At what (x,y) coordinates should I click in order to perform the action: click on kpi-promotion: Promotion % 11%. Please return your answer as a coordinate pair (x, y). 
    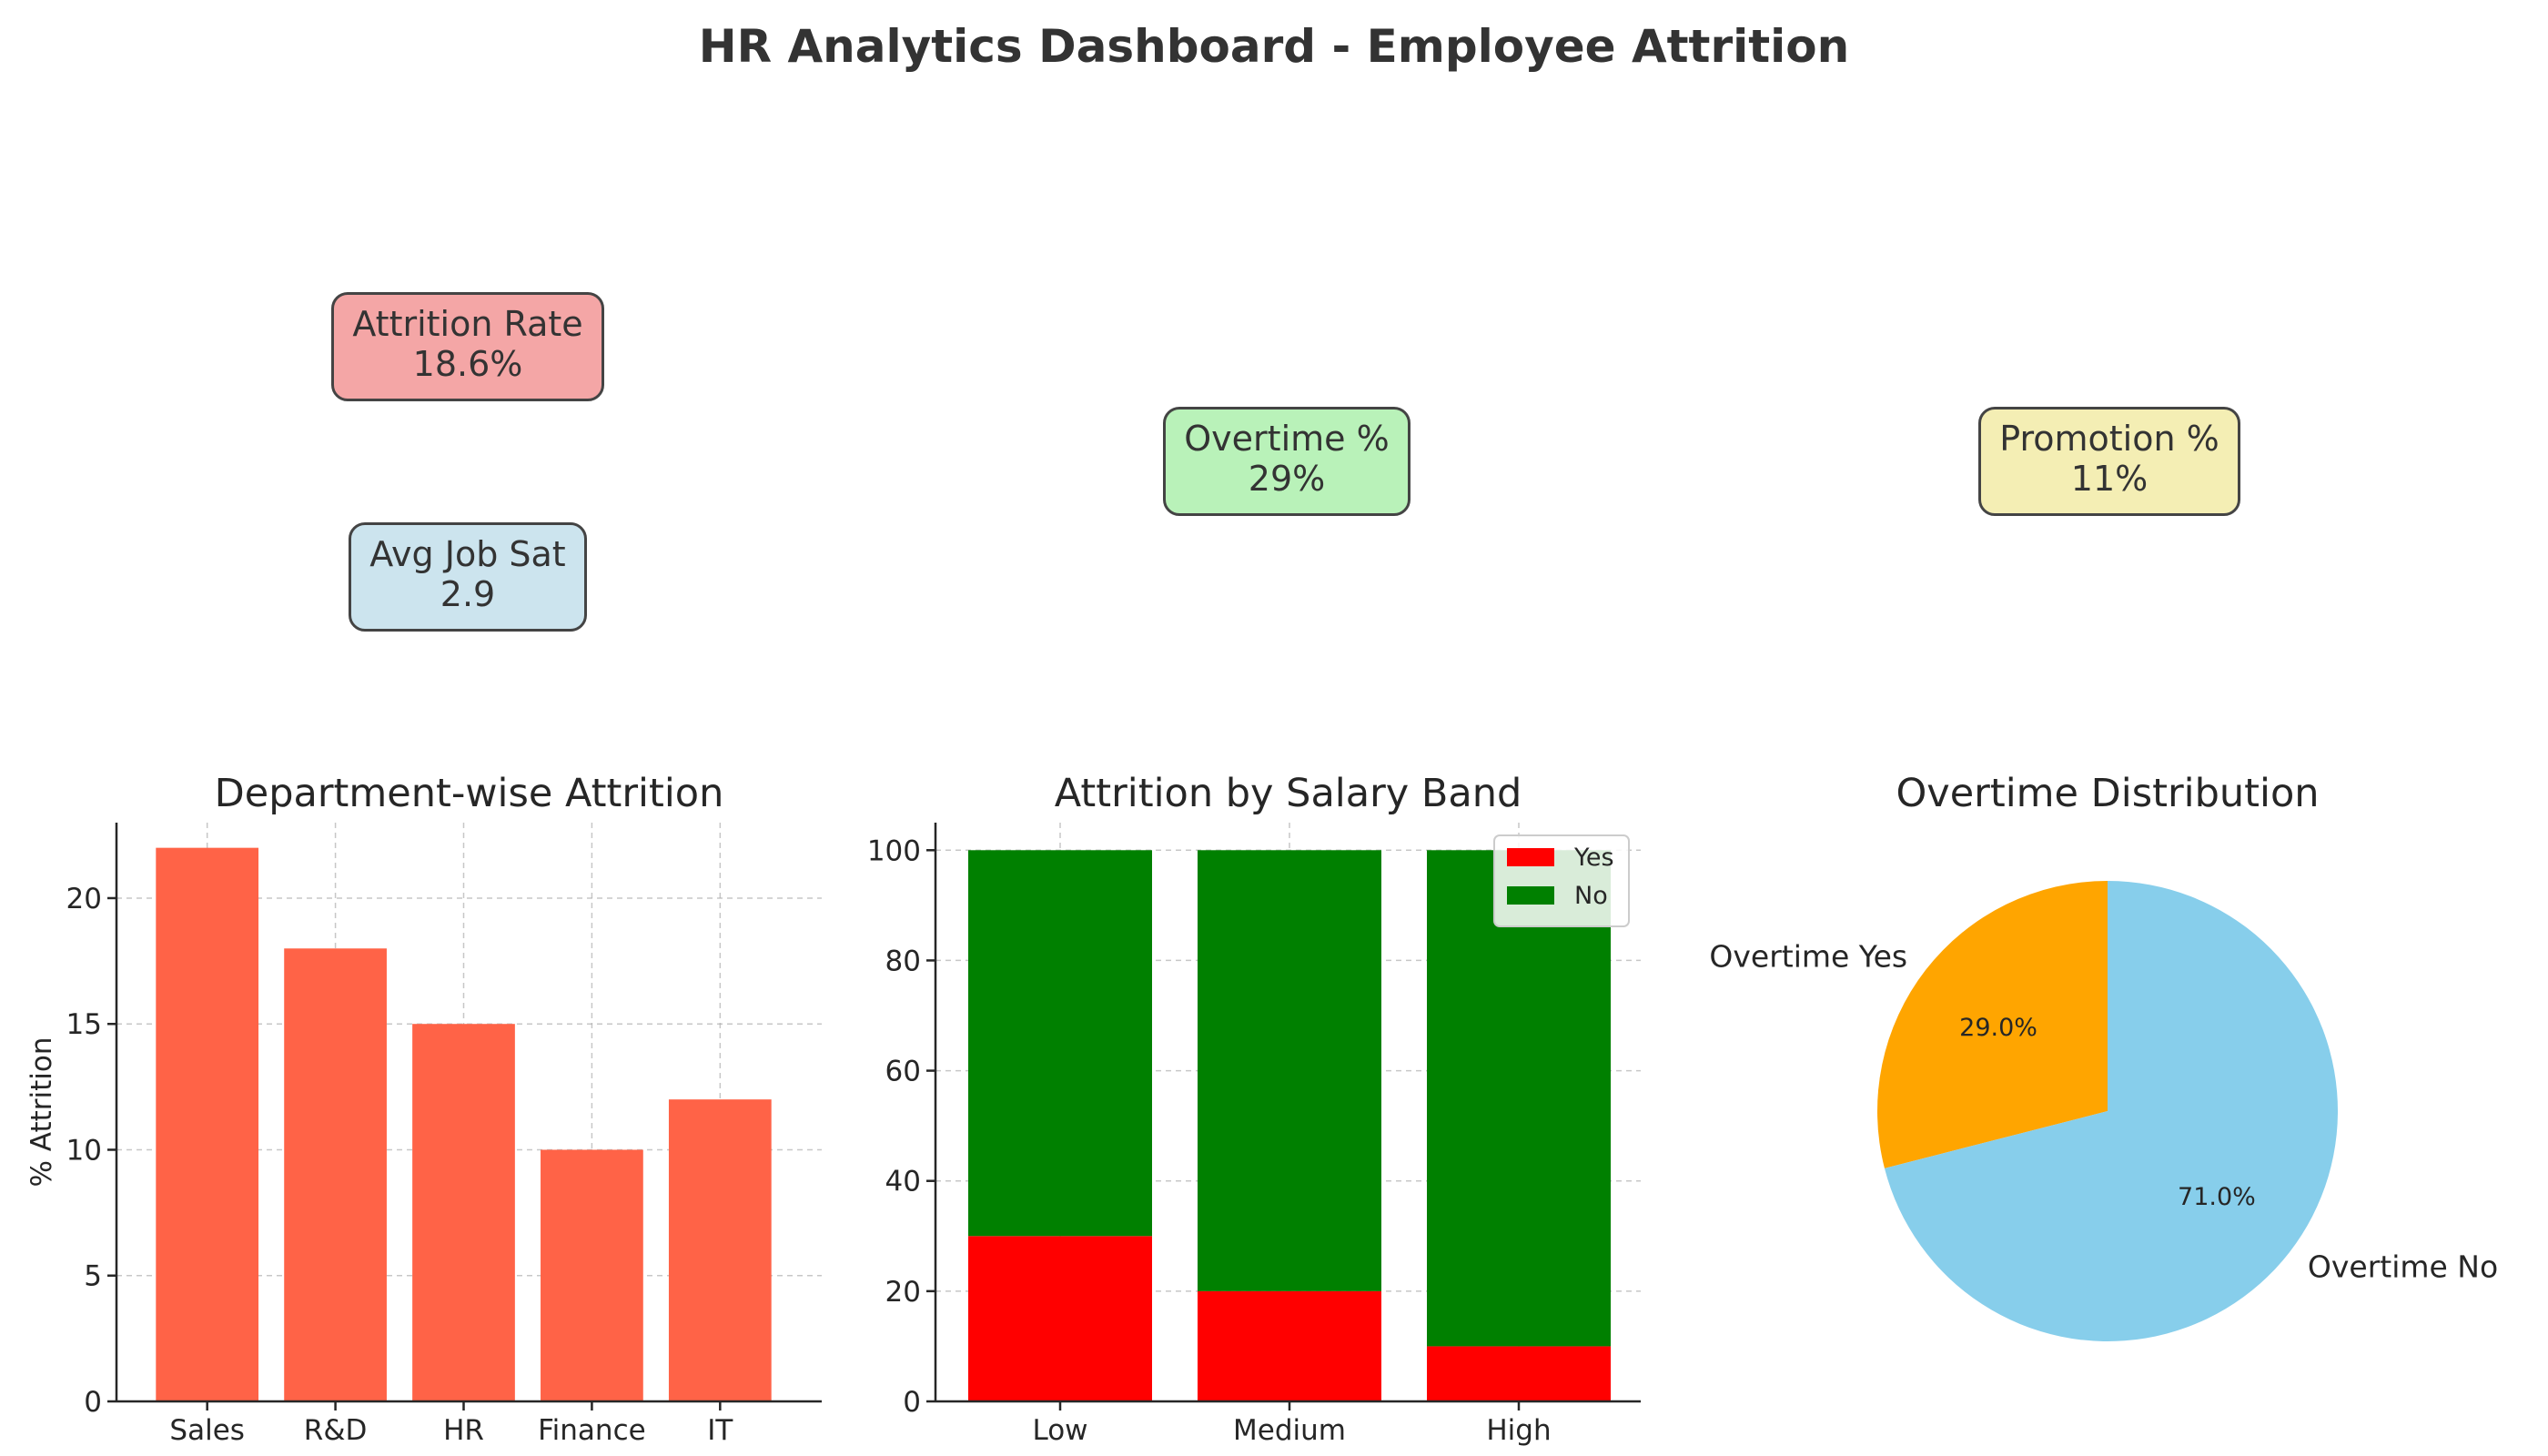
    Looking at the image, I should click on (2109, 462).